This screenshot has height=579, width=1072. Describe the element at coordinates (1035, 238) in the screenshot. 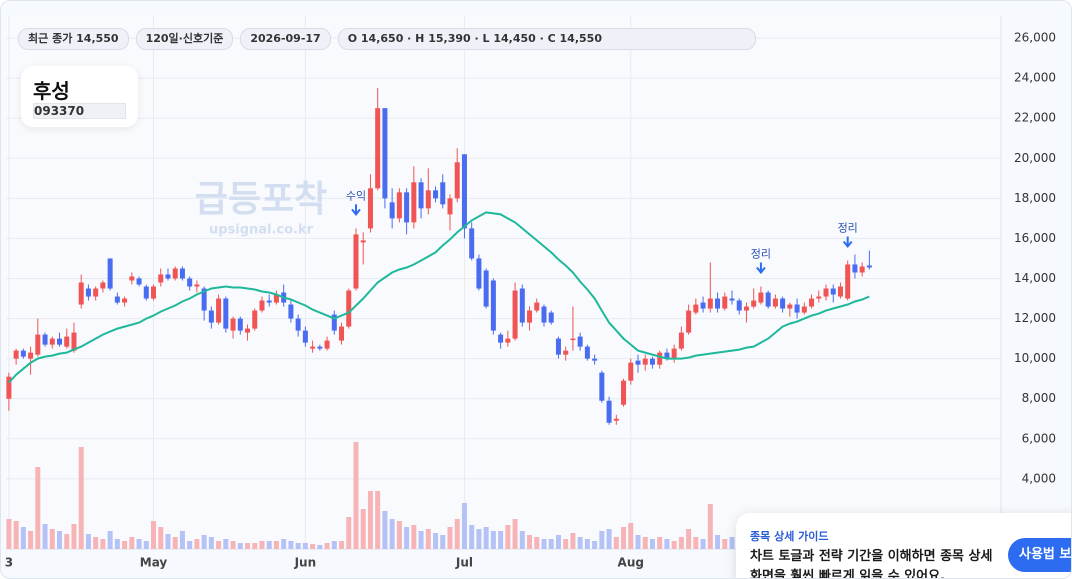

I see `y-tick-label: 16,000` at that location.